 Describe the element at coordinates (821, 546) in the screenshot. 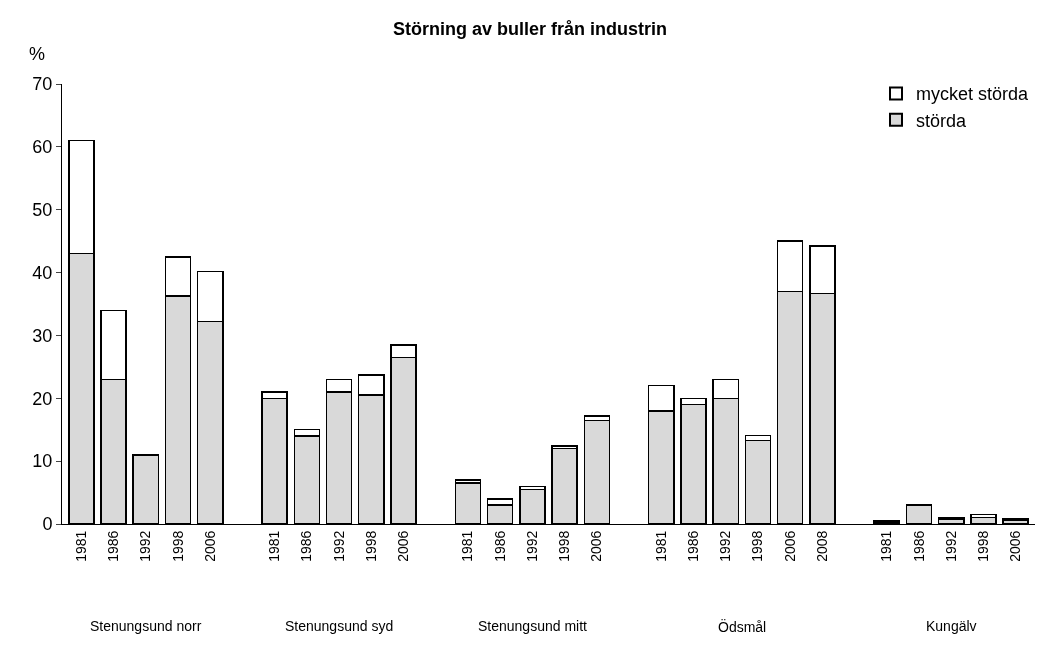

I see `x-tick-label: 2008` at that location.